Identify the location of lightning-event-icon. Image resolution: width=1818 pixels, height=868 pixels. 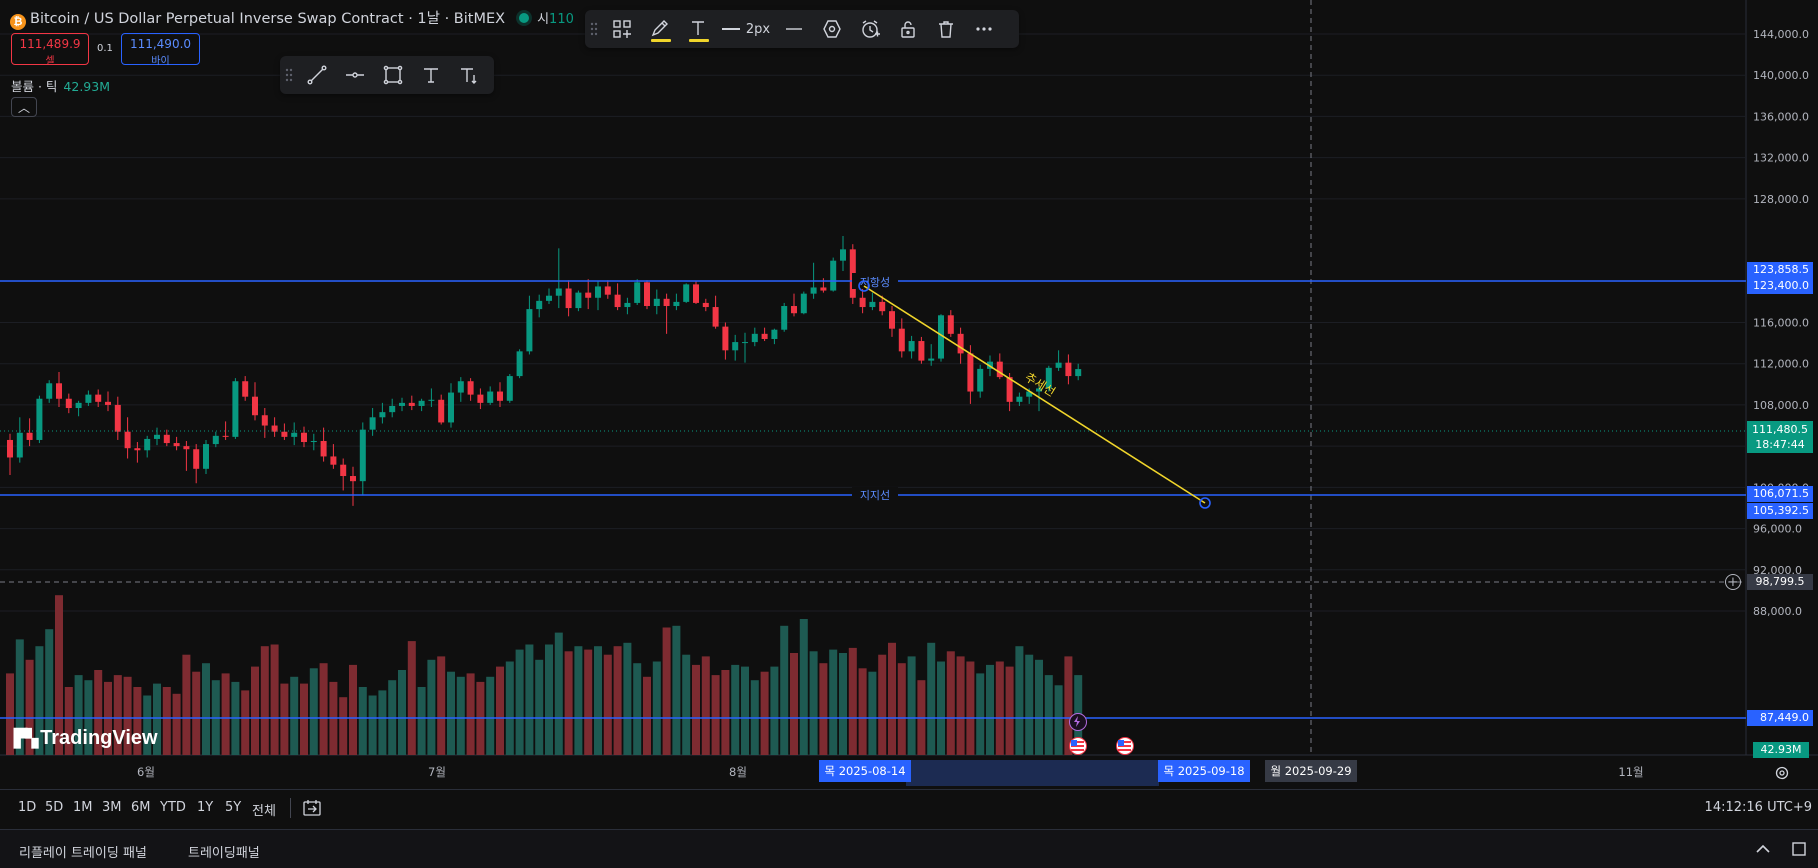
(1078, 722).